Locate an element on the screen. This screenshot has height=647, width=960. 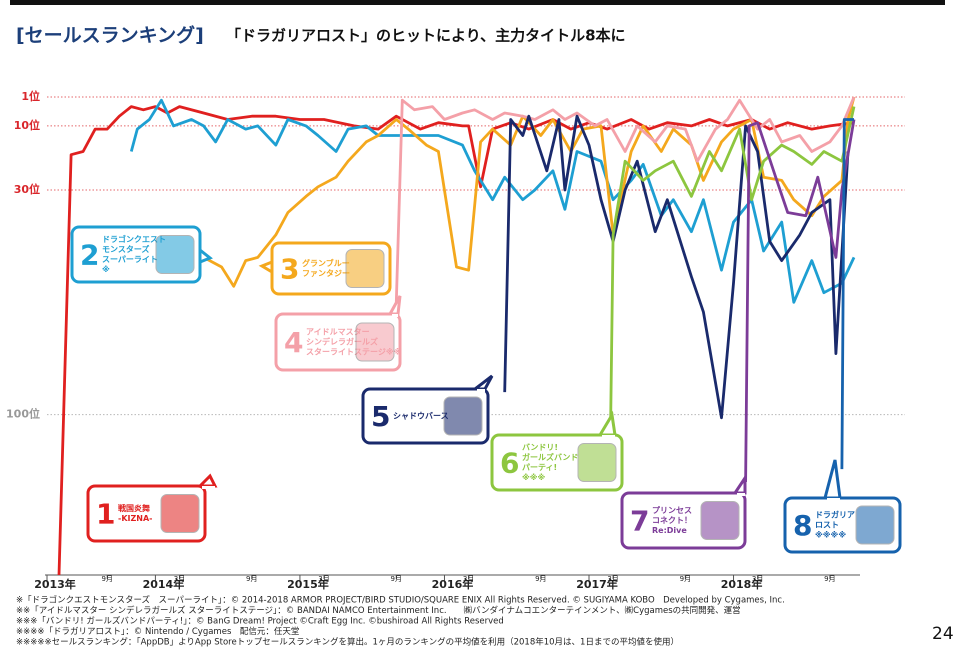
callout-label: スーパーライト is located at coordinates (130, 259).